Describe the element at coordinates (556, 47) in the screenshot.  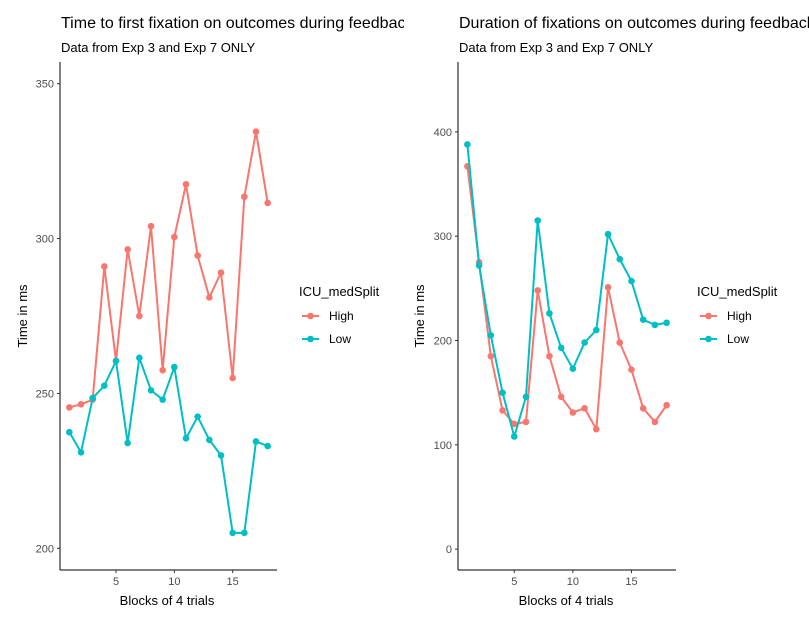
I see `chart-subtitle: Data from Exp 3 and Exp 7 ONLY` at that location.